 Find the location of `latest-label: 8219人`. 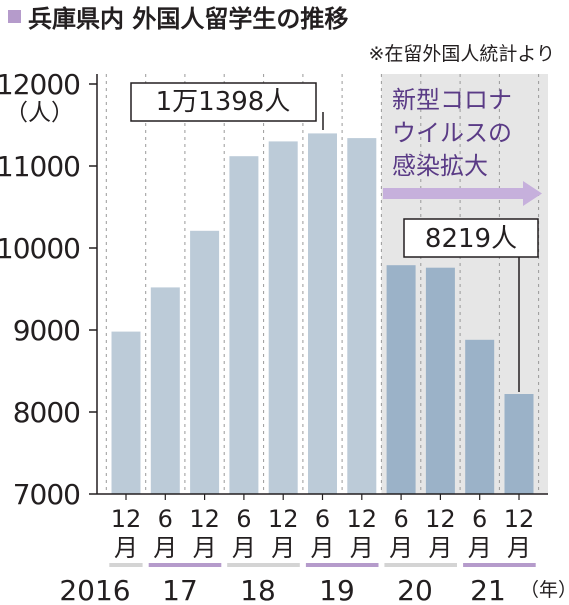

latest-label: 8219人 is located at coordinates (471, 239).